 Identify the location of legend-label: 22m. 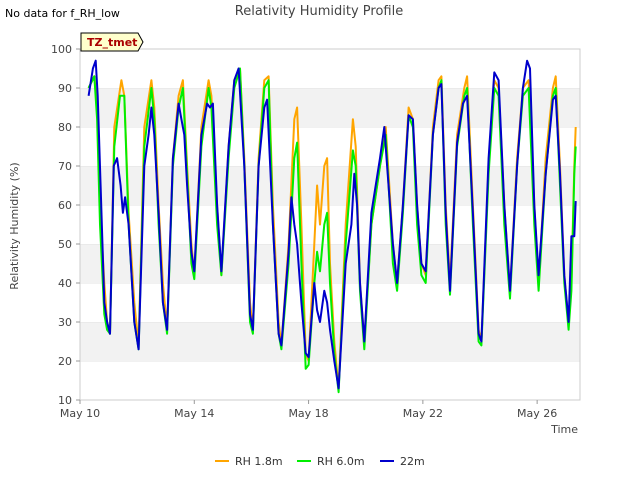
(412, 461).